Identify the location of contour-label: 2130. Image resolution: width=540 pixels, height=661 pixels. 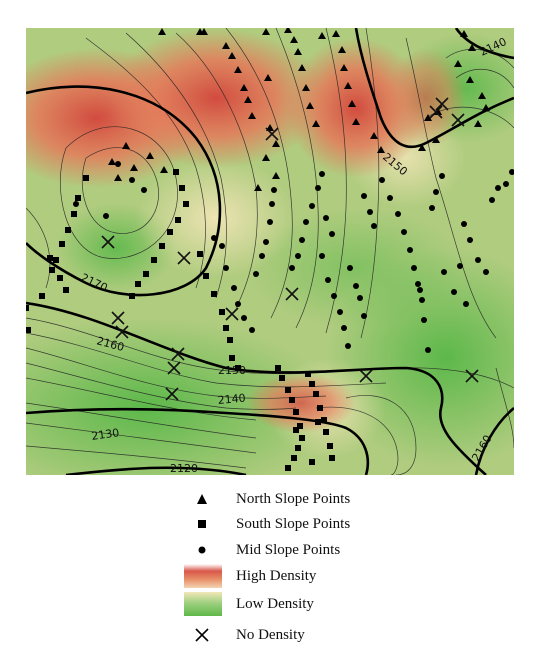
(106, 434).